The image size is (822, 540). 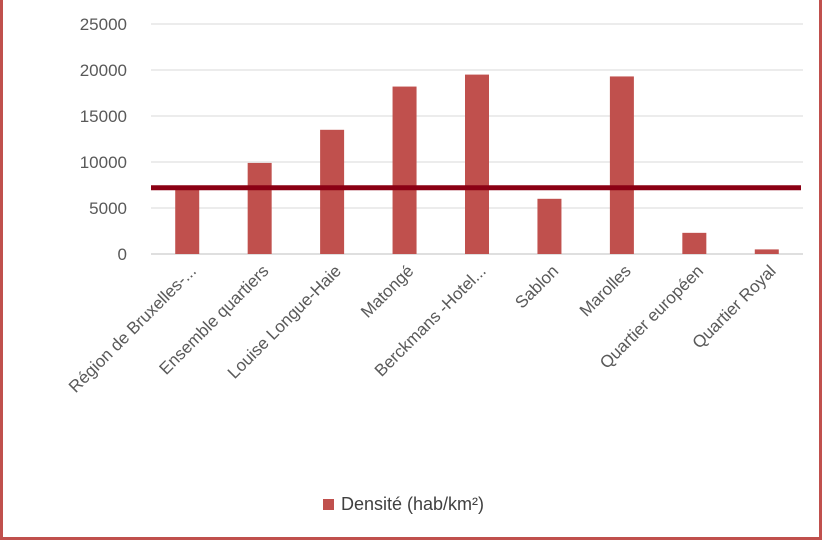 What do you see at coordinates (536, 286) in the screenshot?
I see `x-tick-label: Sablon` at bounding box center [536, 286].